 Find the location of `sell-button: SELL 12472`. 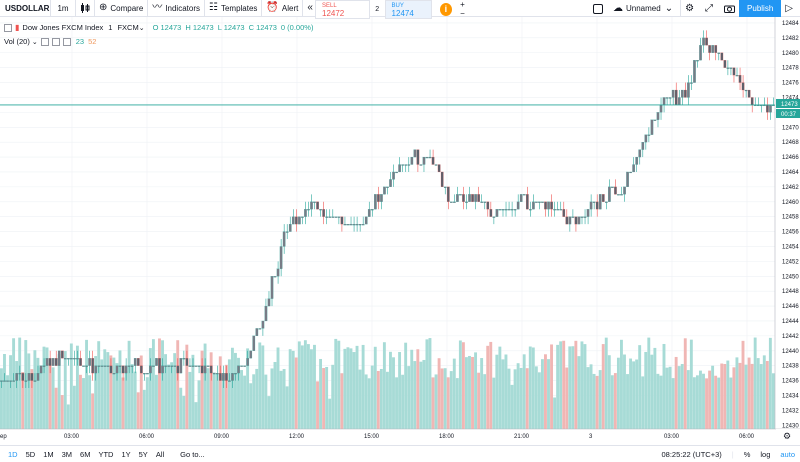

sell-button: SELL 12472 is located at coordinates (342, 9).